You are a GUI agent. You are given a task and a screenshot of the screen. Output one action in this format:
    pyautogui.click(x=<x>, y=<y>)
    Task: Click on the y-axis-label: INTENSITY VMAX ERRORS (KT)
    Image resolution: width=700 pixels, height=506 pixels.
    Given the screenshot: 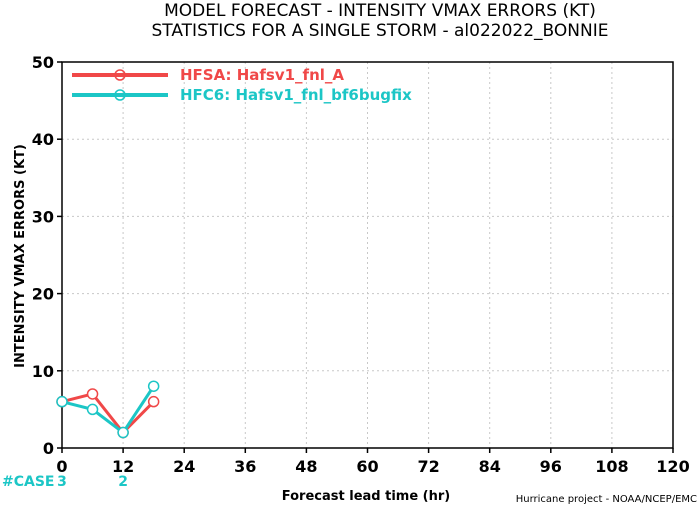 What is the action you would take?
    pyautogui.click(x=20, y=256)
    